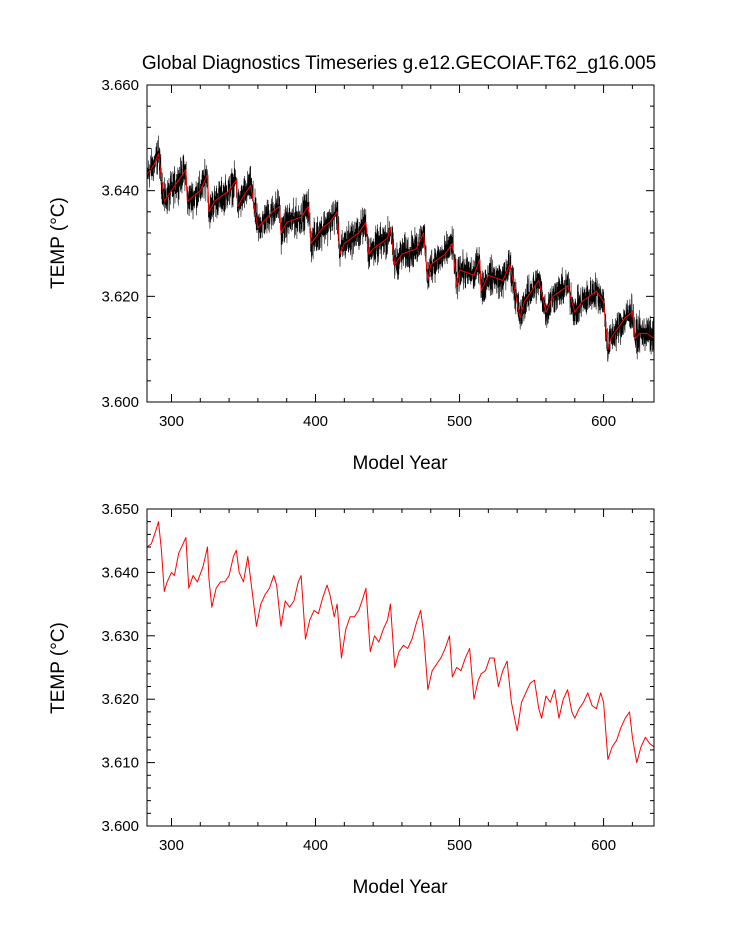 The image size is (733, 945). I want to click on bottom-y-tick-label: 3.600, so click(120, 826).